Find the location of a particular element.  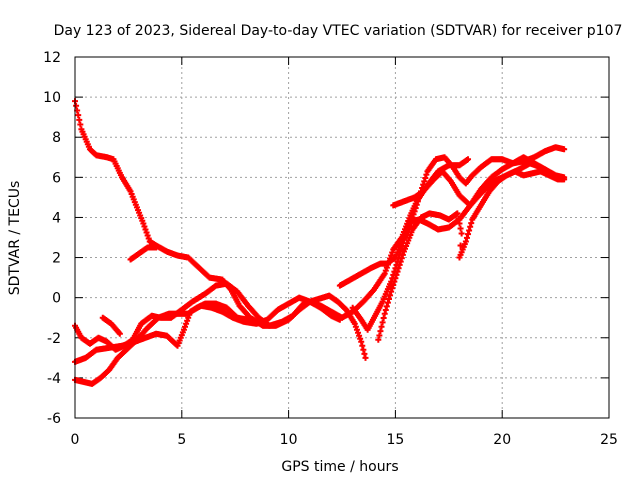

y-tick-label: -2 is located at coordinates (54, 339).